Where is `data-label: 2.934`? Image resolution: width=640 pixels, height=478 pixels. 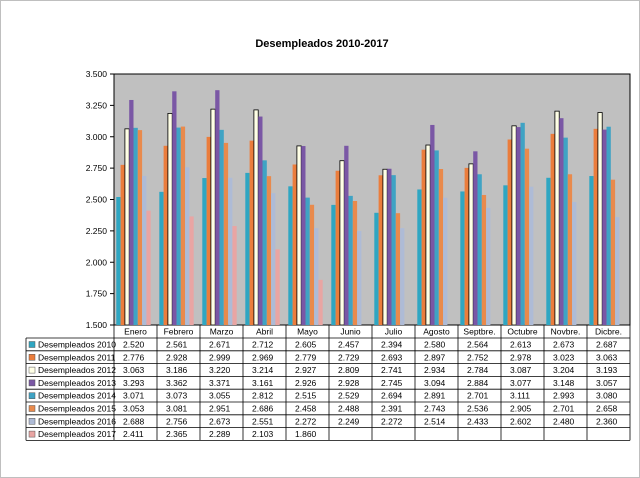 data-label: 2.934 is located at coordinates (435, 370).